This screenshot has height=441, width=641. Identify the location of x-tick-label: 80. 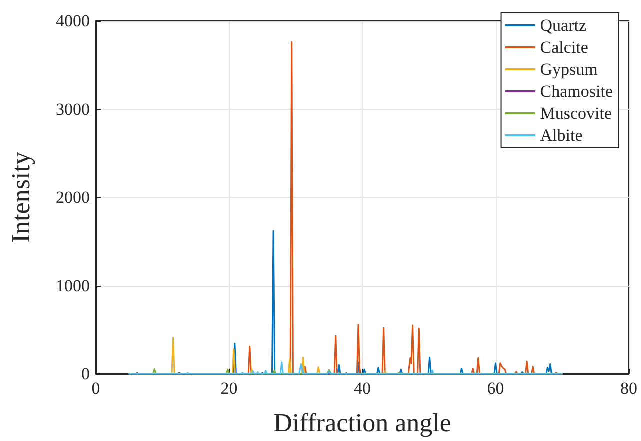
(629, 388).